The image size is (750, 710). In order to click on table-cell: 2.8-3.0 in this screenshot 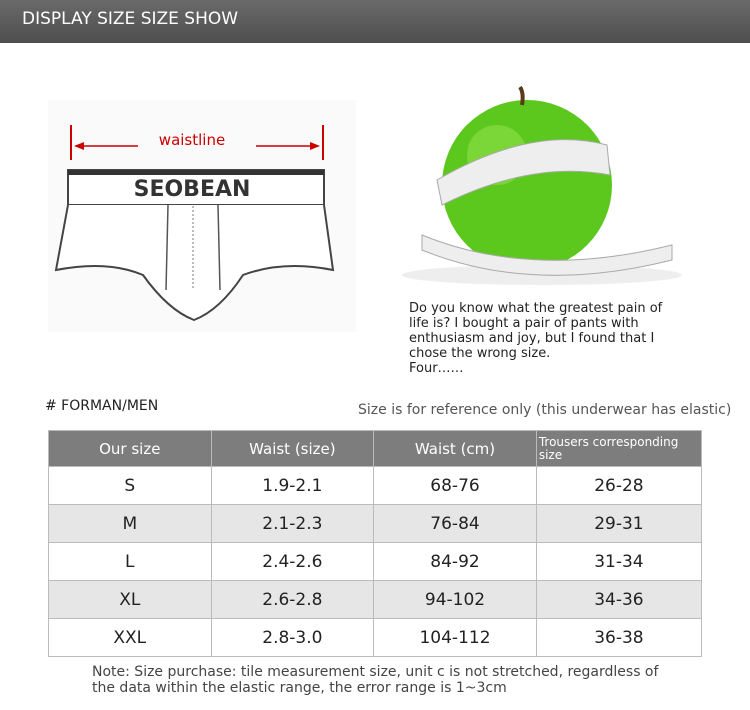, I will do `click(292, 637)`.